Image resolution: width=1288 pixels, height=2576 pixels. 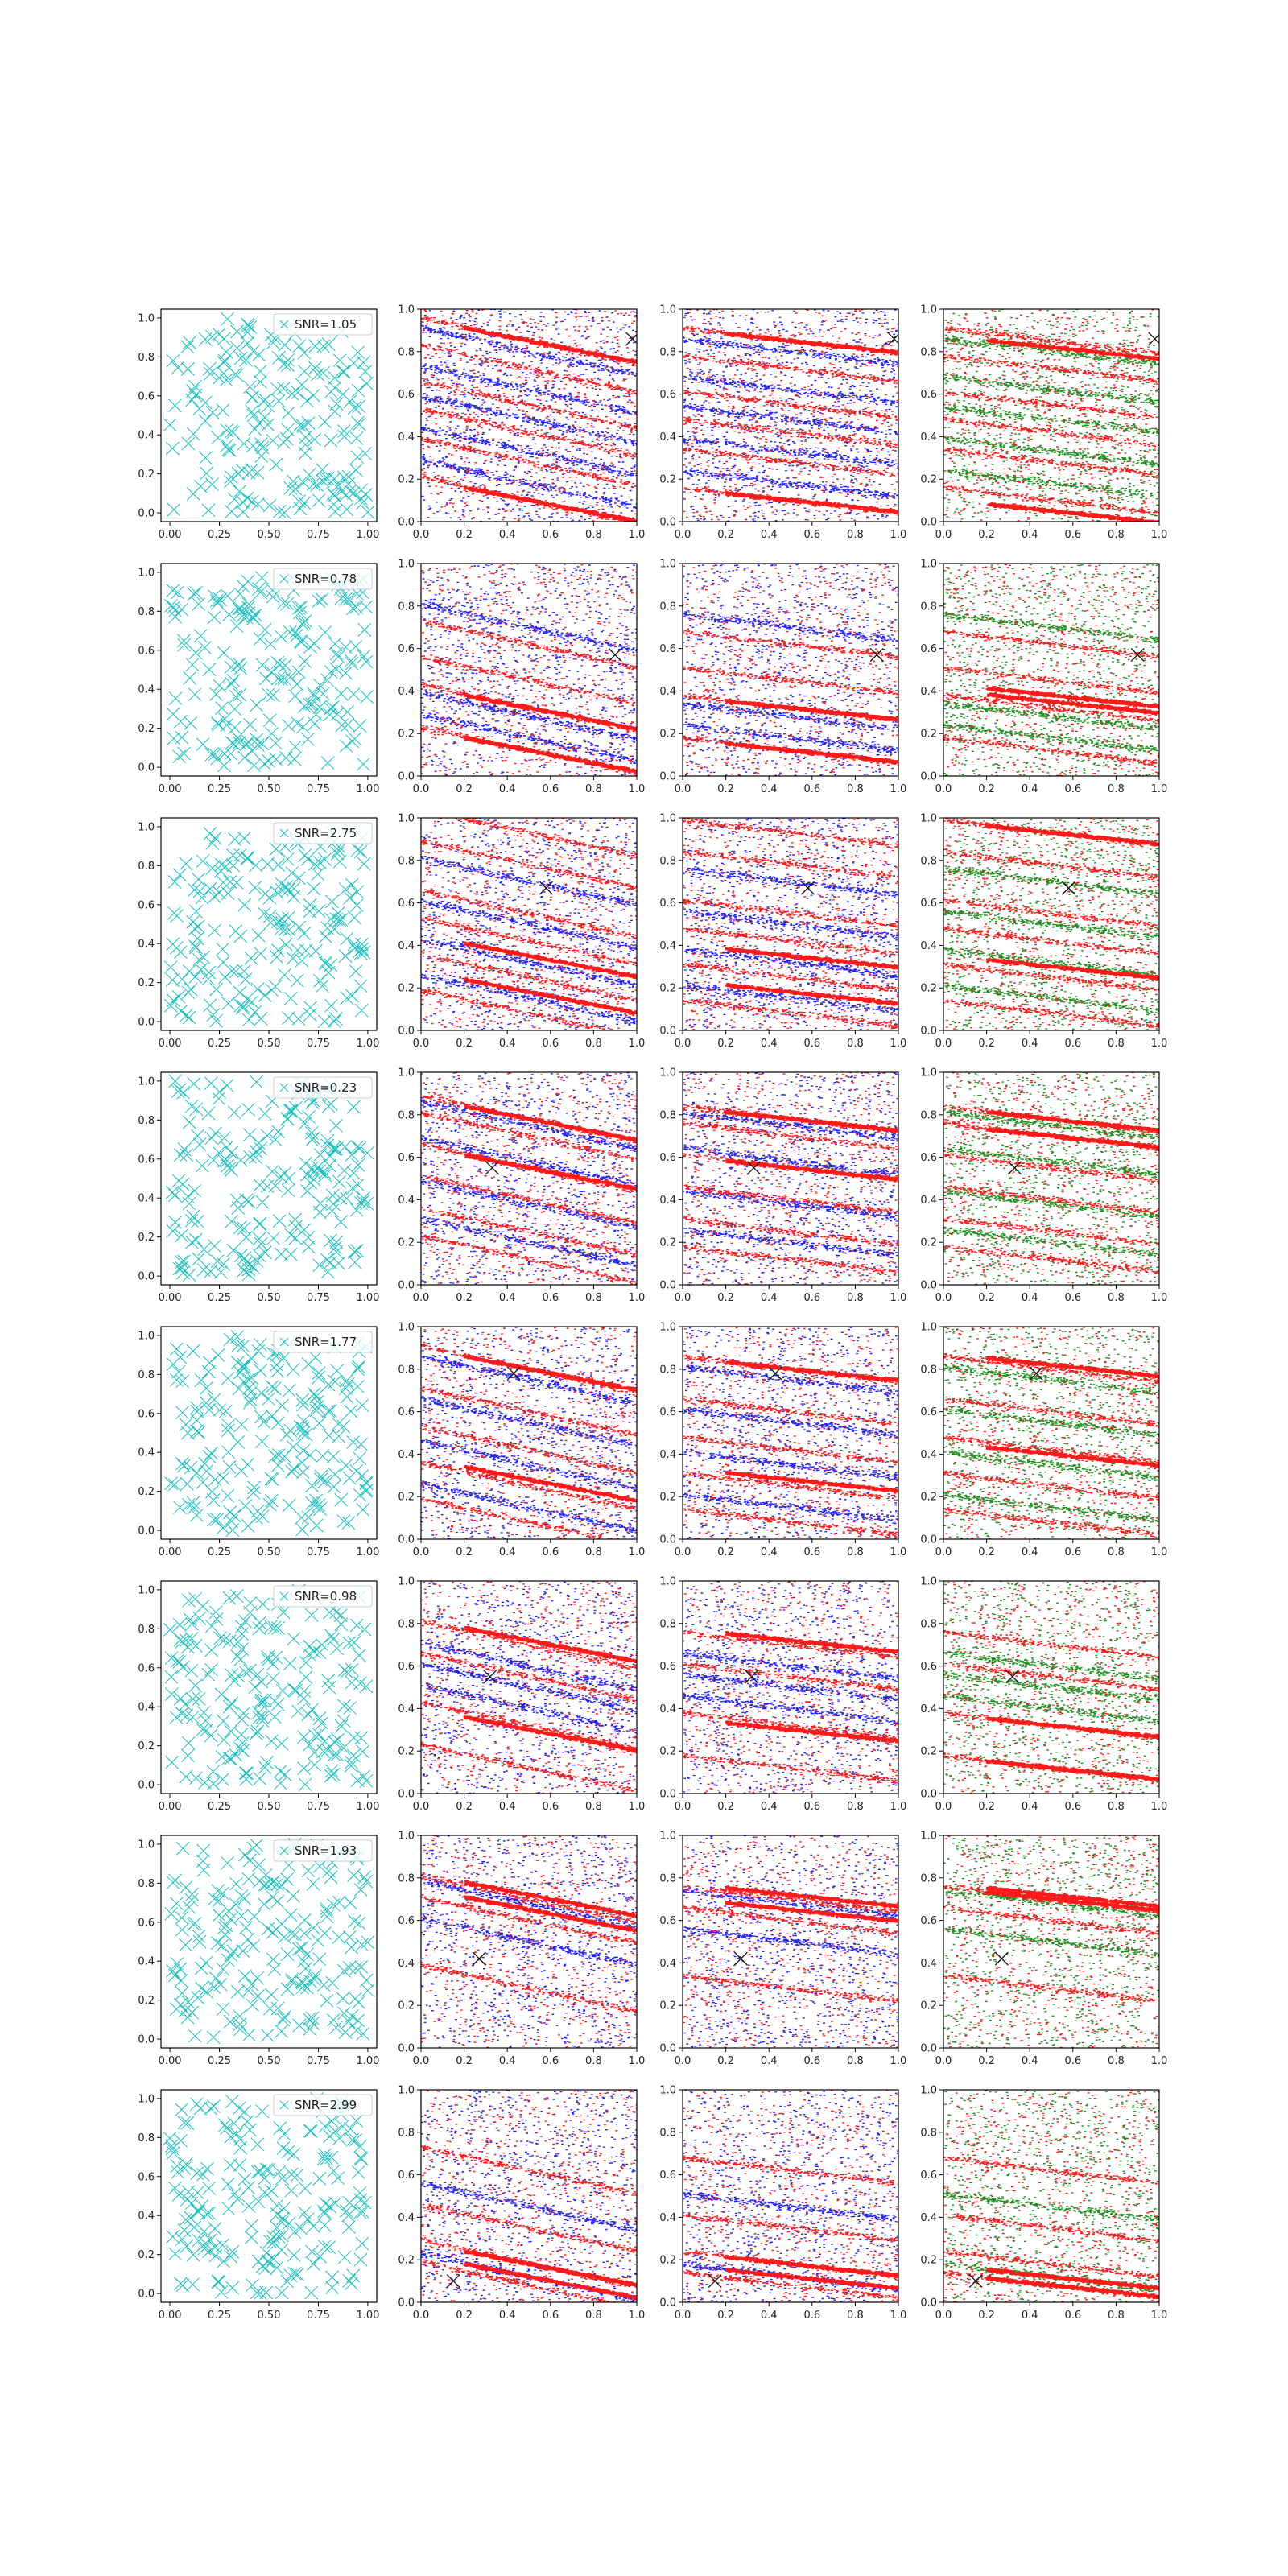 I want to click on subplot-r1-c2: 0.0 0.2 0.4 0.6 0.8 1.00.00.20.40.60.81.0, so click(x=521, y=423).